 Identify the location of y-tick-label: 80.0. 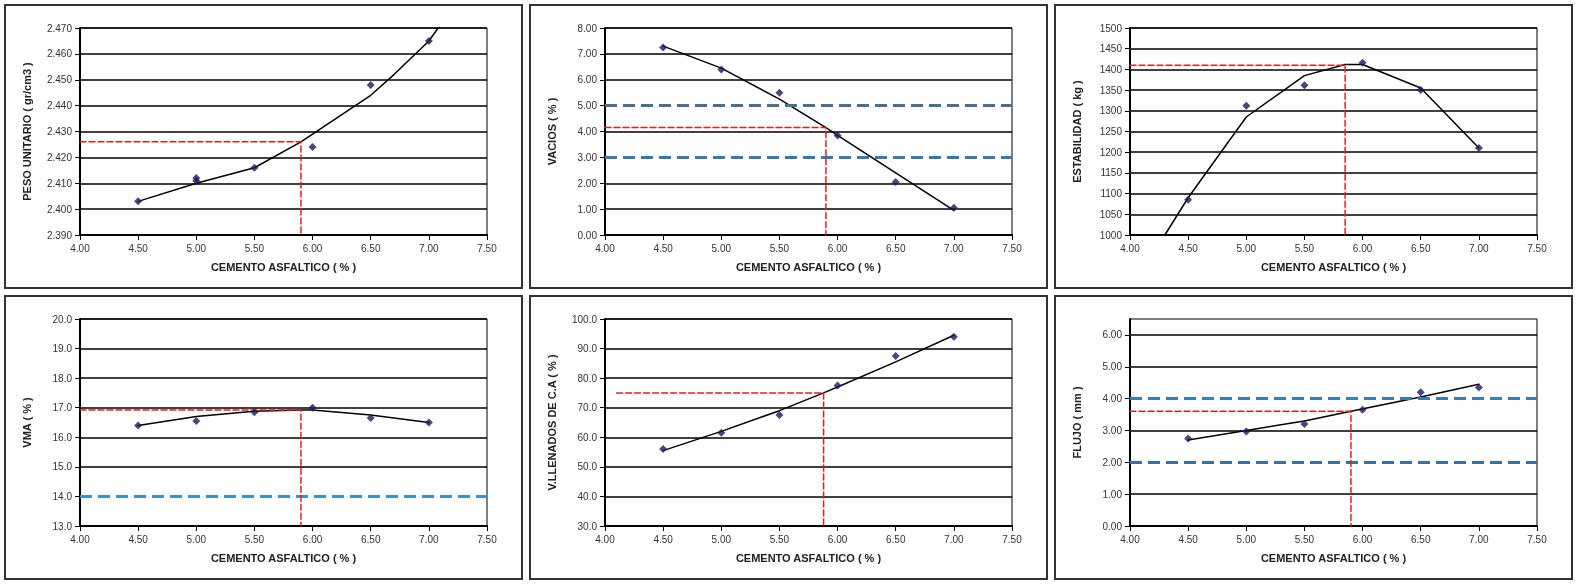
(587, 378).